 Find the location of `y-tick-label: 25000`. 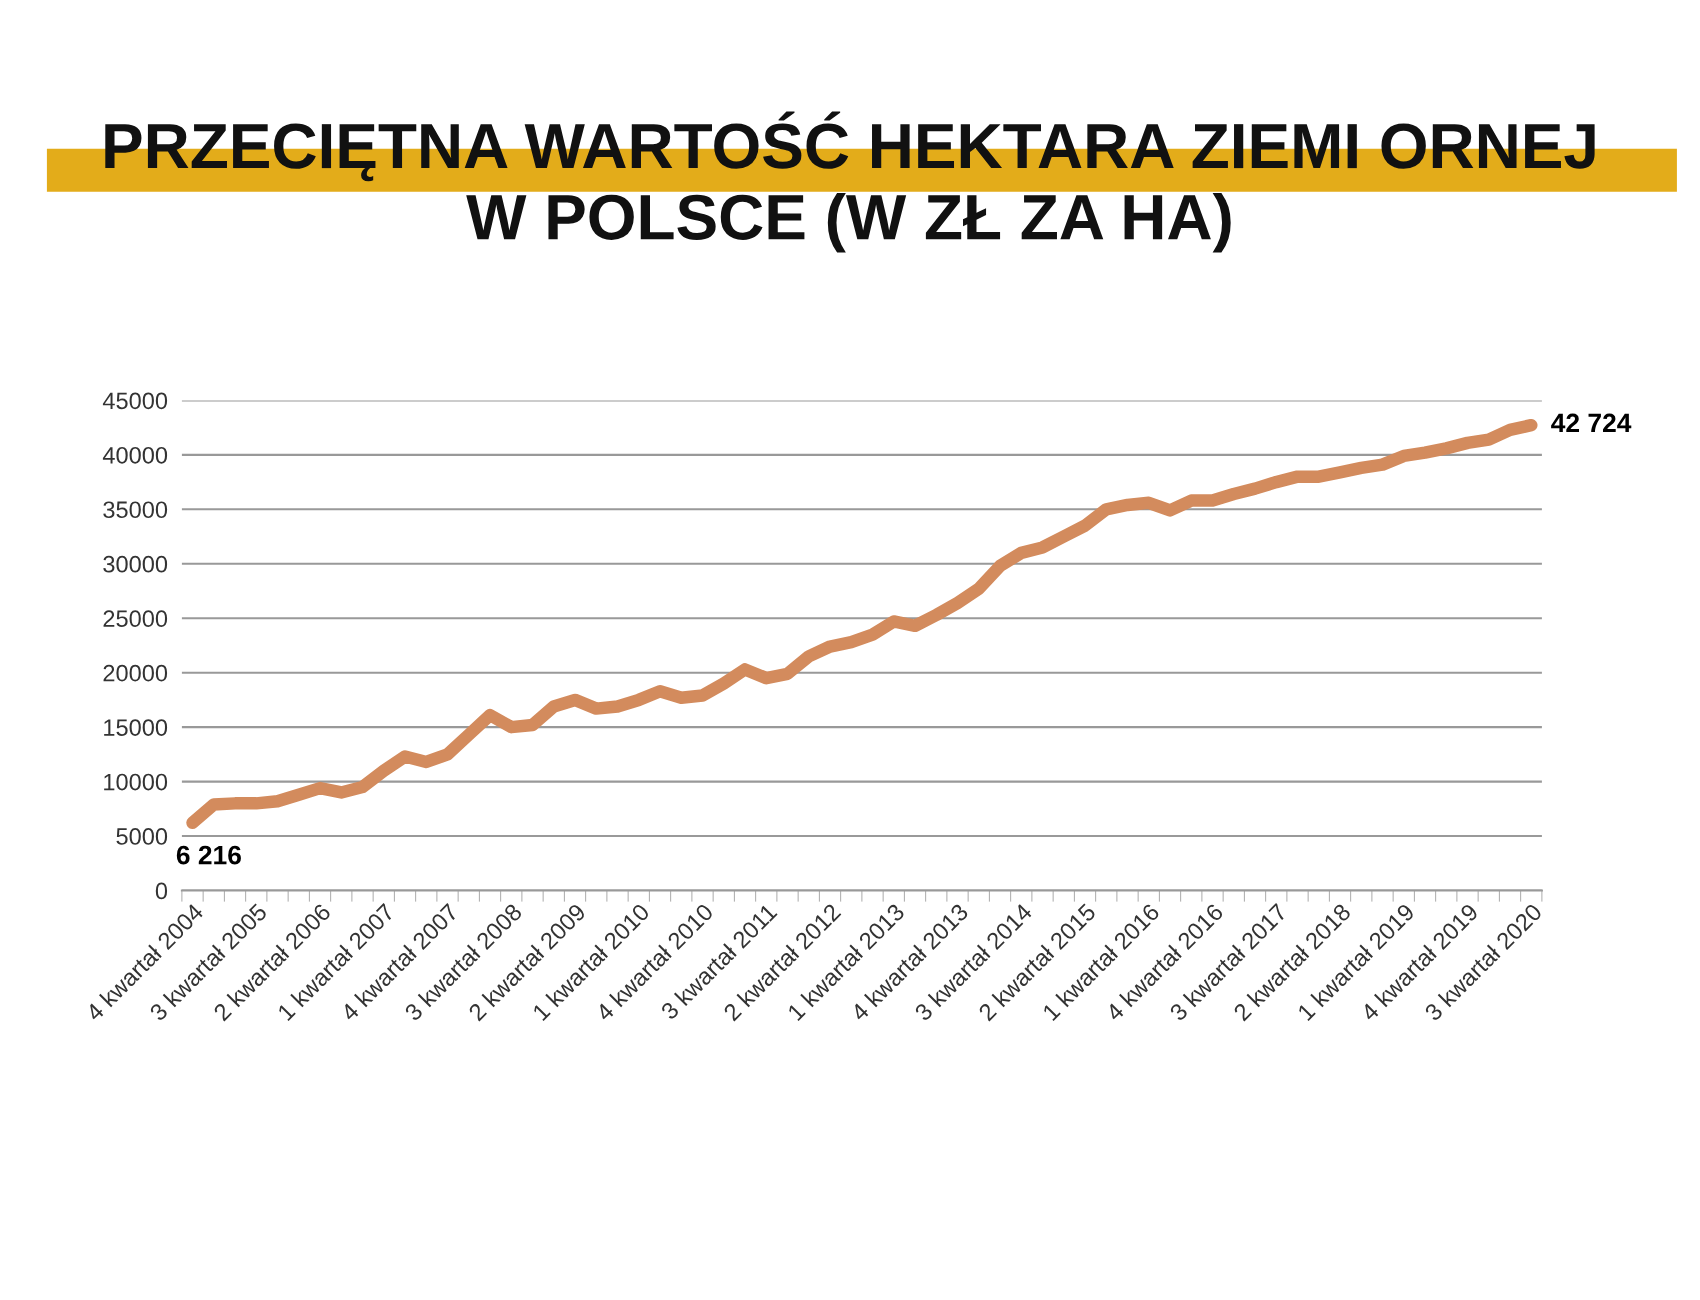

y-tick-label: 25000 is located at coordinates (135, 619).